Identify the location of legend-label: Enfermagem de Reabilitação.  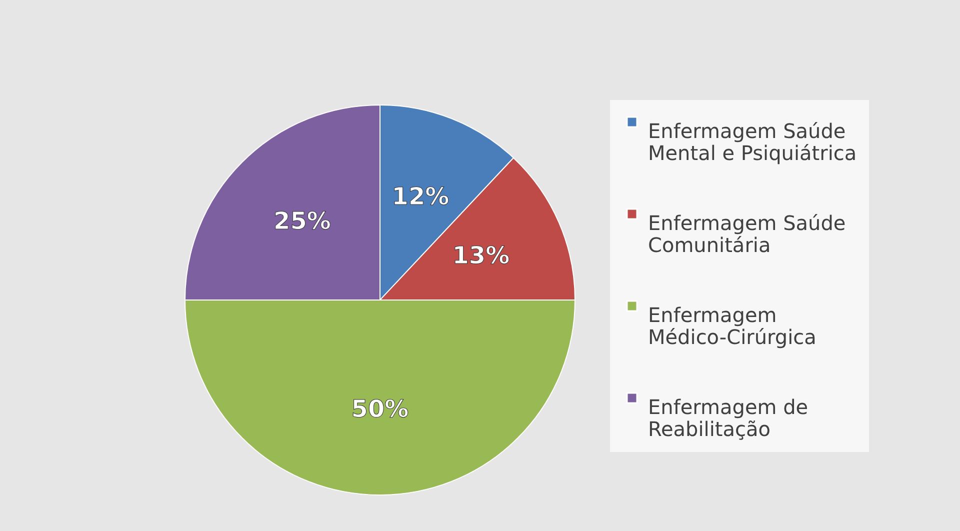
(728, 418).